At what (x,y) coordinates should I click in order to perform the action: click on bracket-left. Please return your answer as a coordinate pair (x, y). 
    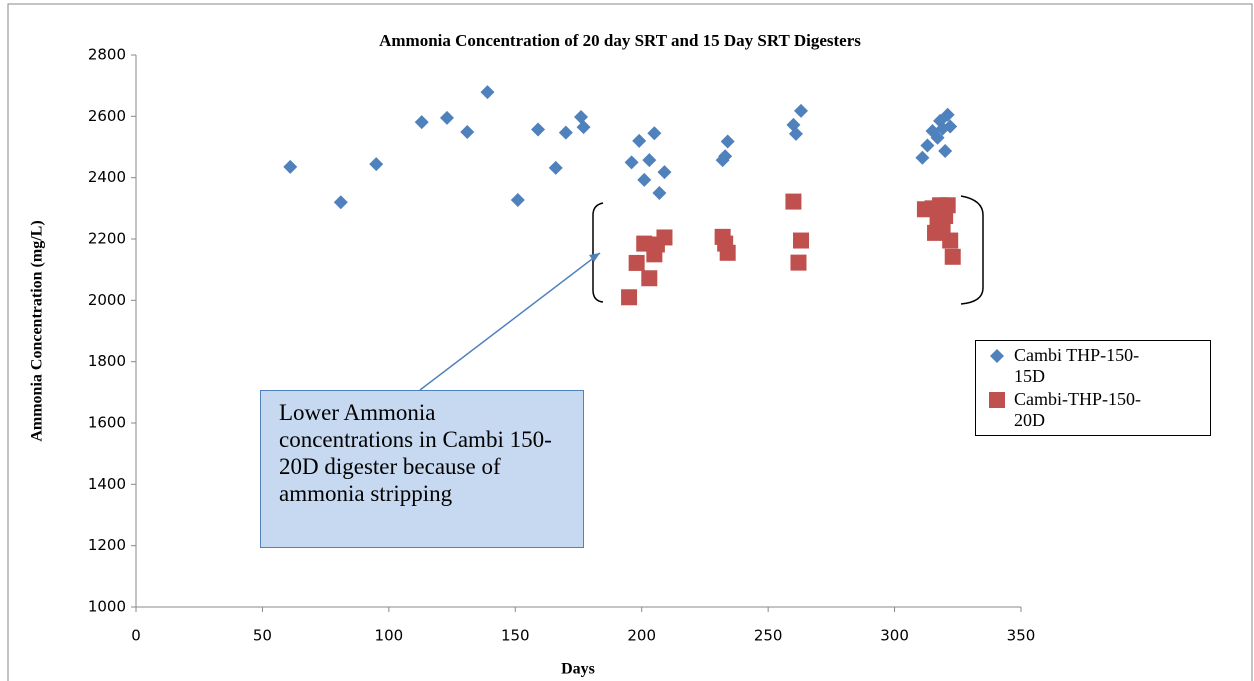
    Looking at the image, I should click on (598, 252).